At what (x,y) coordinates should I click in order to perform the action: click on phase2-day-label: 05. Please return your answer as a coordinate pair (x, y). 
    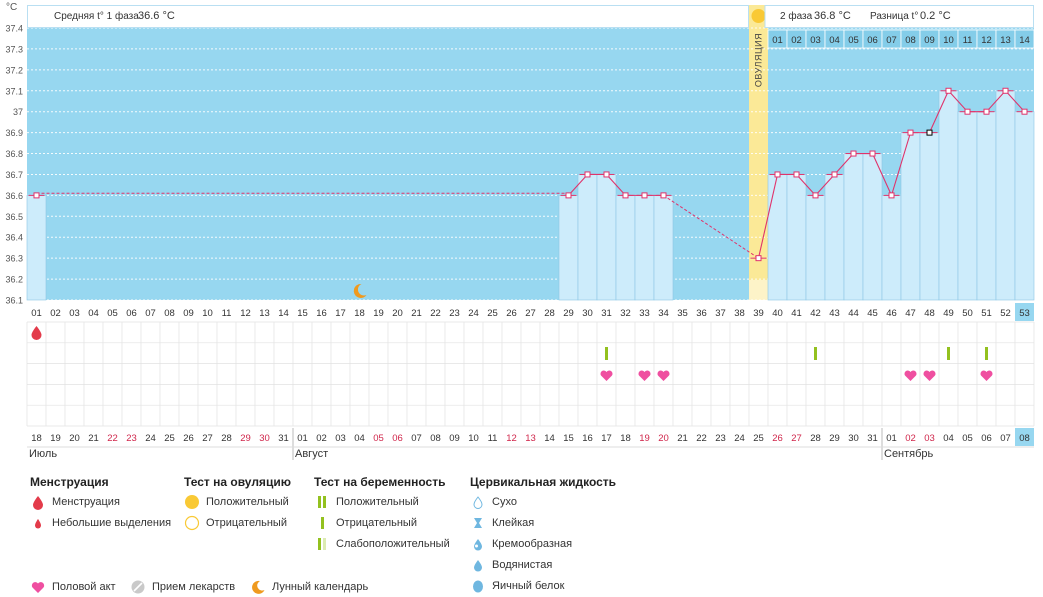
    Looking at the image, I should click on (853, 40).